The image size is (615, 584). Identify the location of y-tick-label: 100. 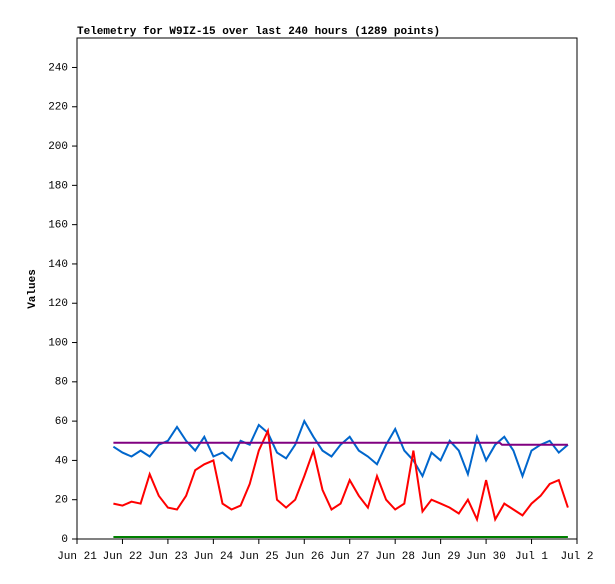
(58, 343).